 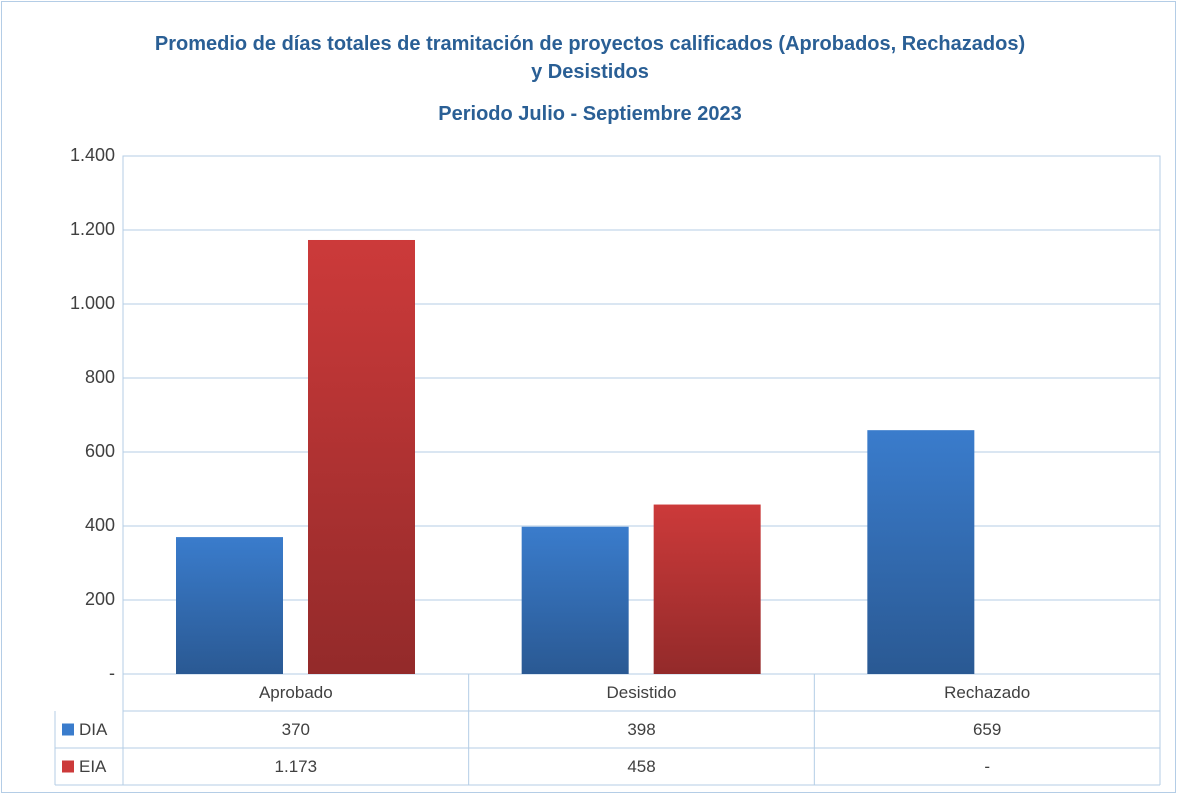 What do you see at coordinates (100, 525) in the screenshot?
I see `y-tick-label: 400` at bounding box center [100, 525].